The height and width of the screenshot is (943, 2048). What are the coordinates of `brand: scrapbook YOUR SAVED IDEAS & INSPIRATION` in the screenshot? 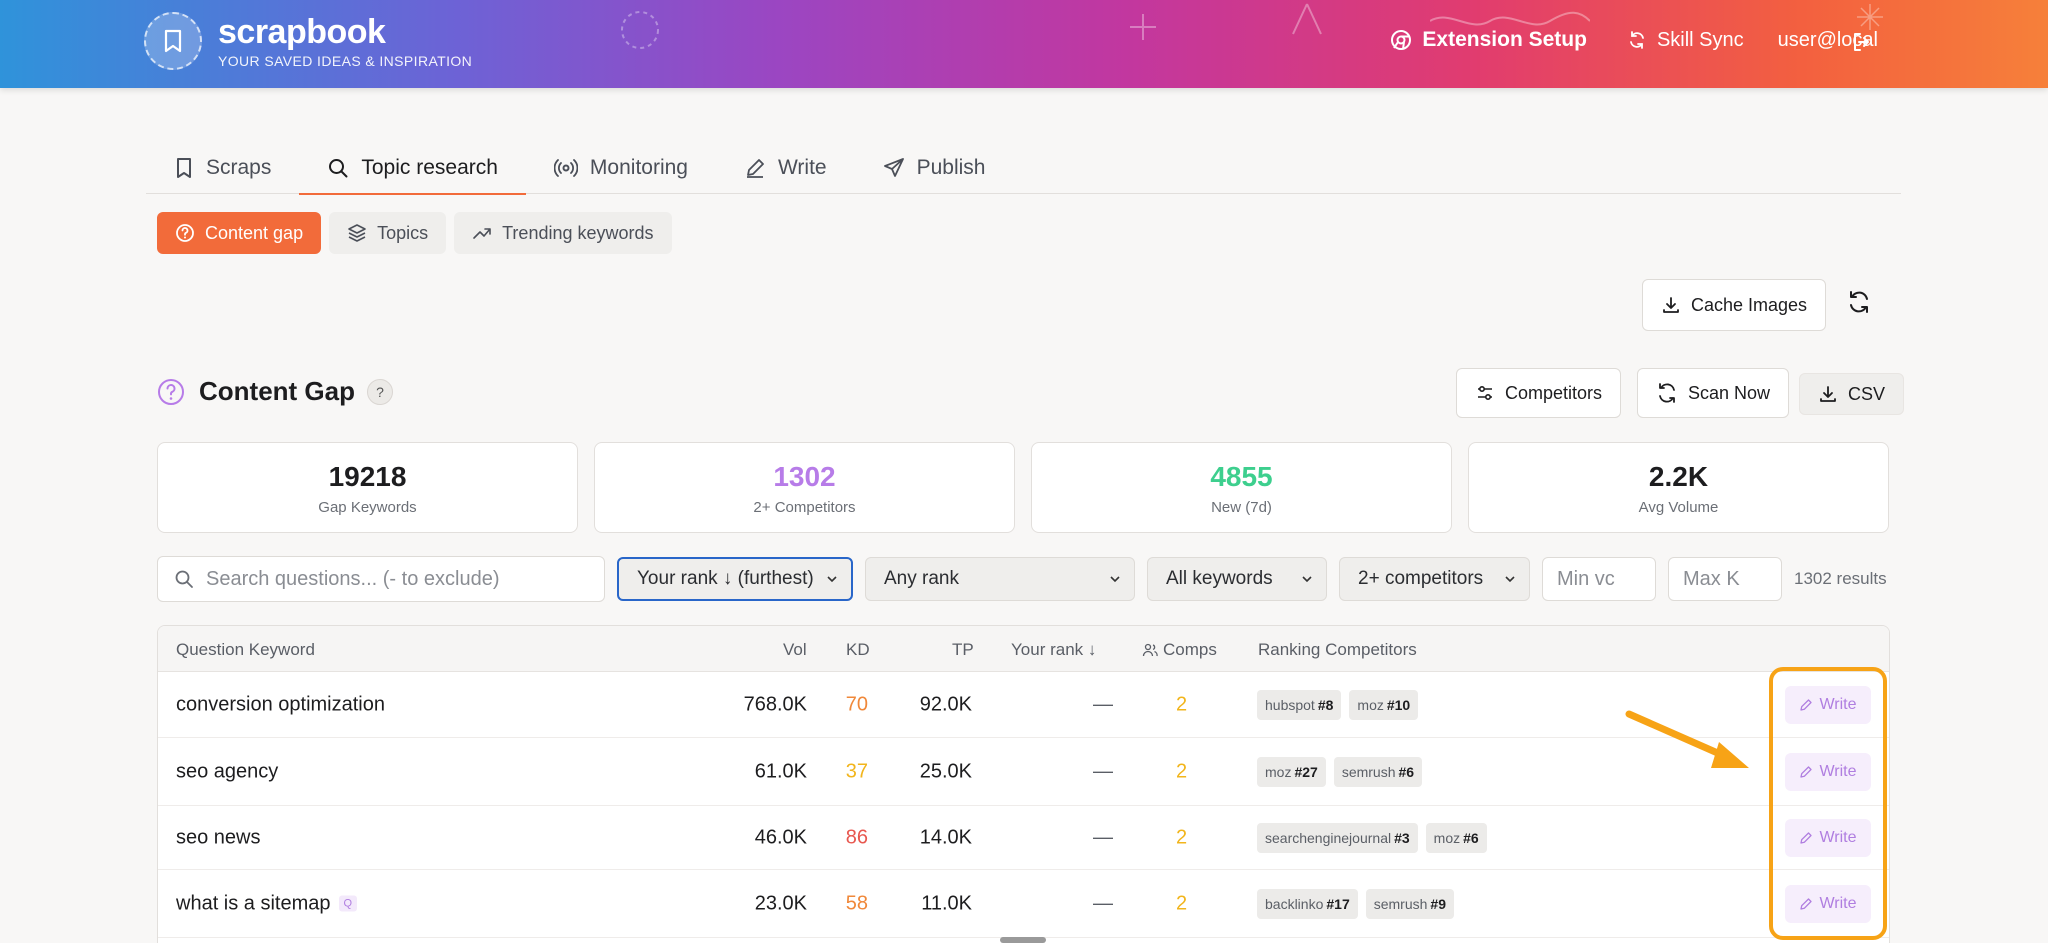 It's located at (308, 41).